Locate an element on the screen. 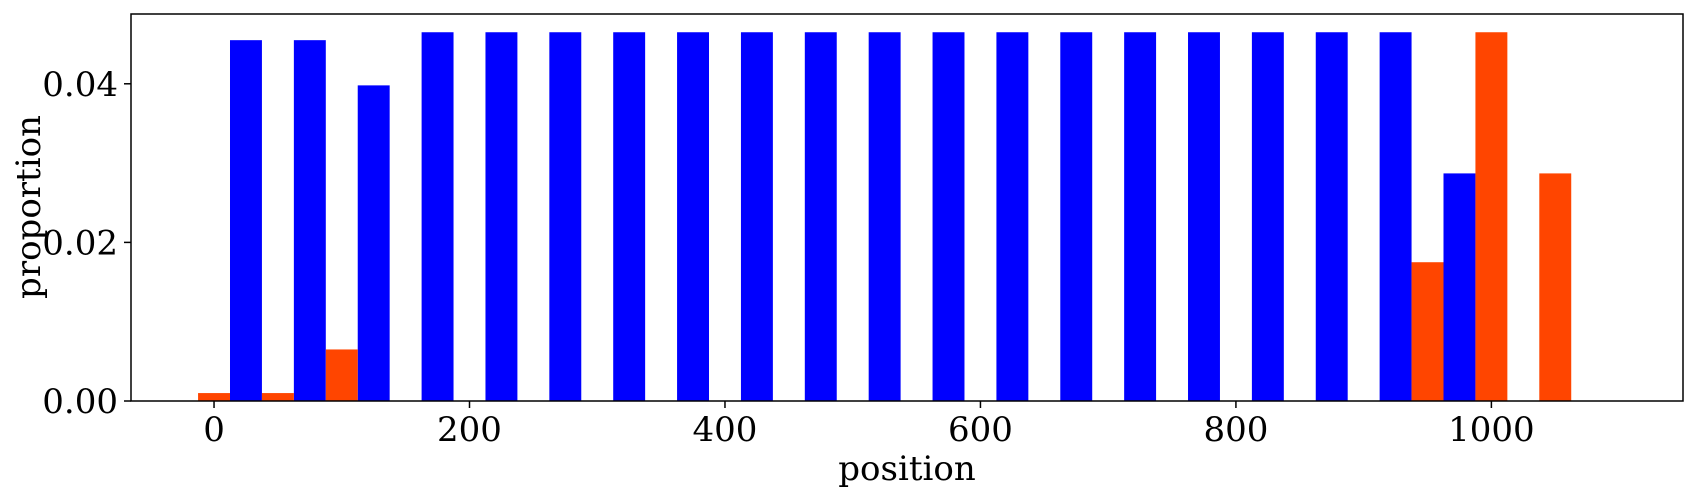 Image resolution: width=1694 pixels, height=497 pixels. y-tick-label: 0.00 is located at coordinates (80, 402).